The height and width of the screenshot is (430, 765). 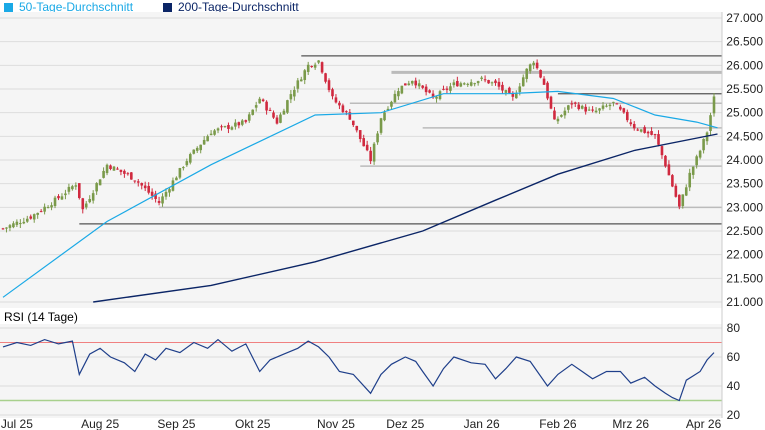 What do you see at coordinates (68, 7) in the screenshot?
I see `legend-sma50: 50-Tage-Durchschnitt` at bounding box center [68, 7].